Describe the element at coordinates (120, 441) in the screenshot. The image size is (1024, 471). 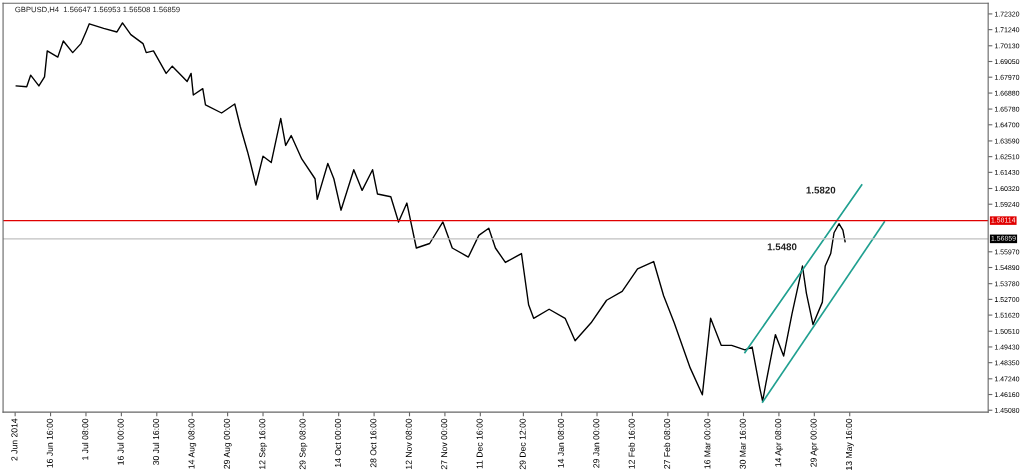
I see `x-tick-label: 16 Jul 00:00` at that location.